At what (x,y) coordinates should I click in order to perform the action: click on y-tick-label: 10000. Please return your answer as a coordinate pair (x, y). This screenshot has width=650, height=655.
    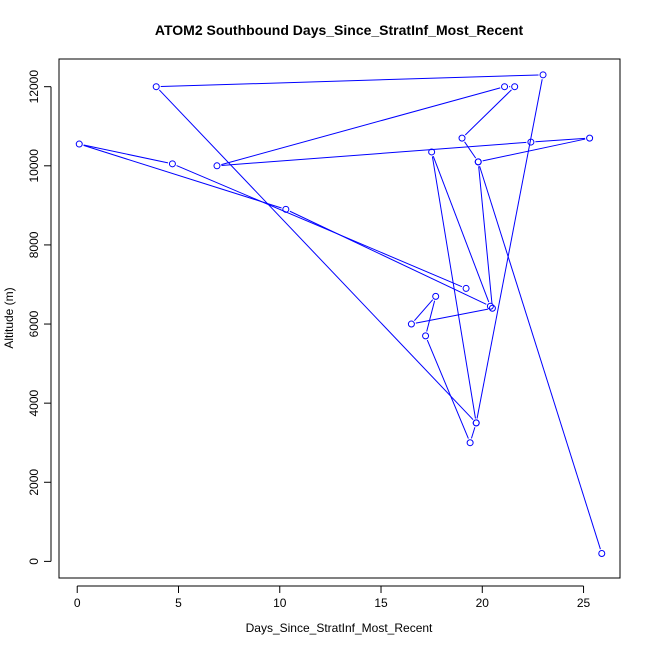
    Looking at the image, I should click on (34, 166).